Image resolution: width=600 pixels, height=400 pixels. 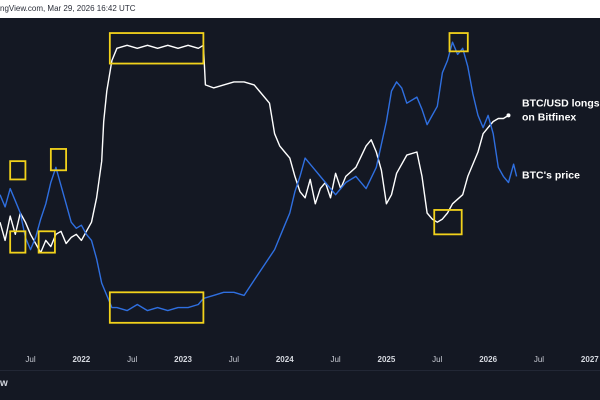 I want to click on x-tick-label: 2024, so click(x=285, y=359).